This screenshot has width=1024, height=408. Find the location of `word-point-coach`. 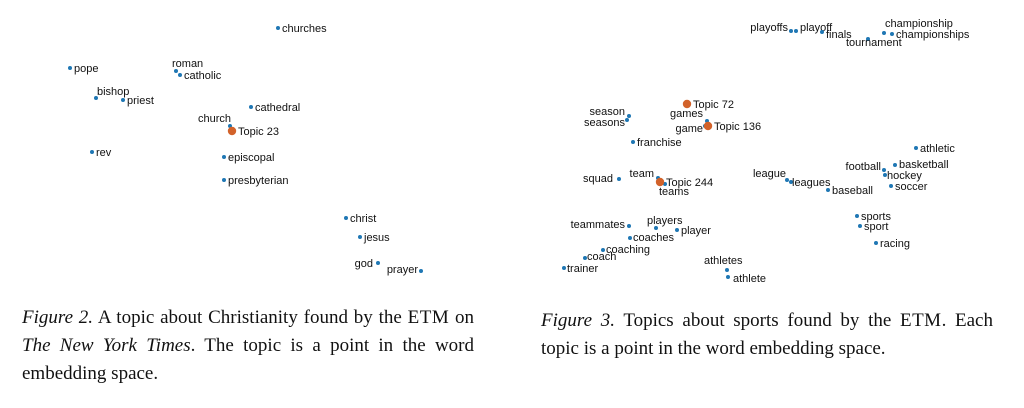

word-point-coach is located at coordinates (585, 258).